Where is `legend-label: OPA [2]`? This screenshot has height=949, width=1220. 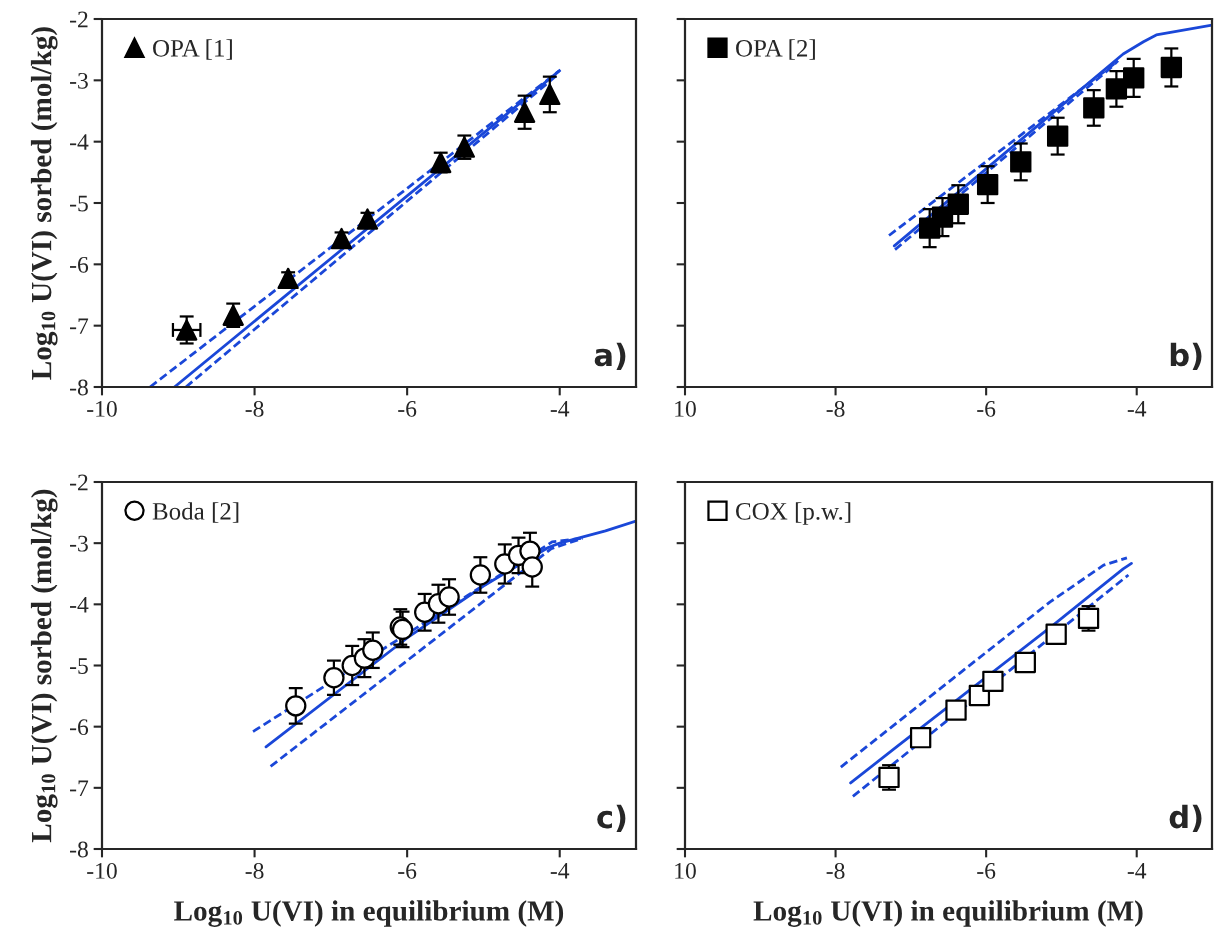 legend-label: OPA [2] is located at coordinates (775, 49).